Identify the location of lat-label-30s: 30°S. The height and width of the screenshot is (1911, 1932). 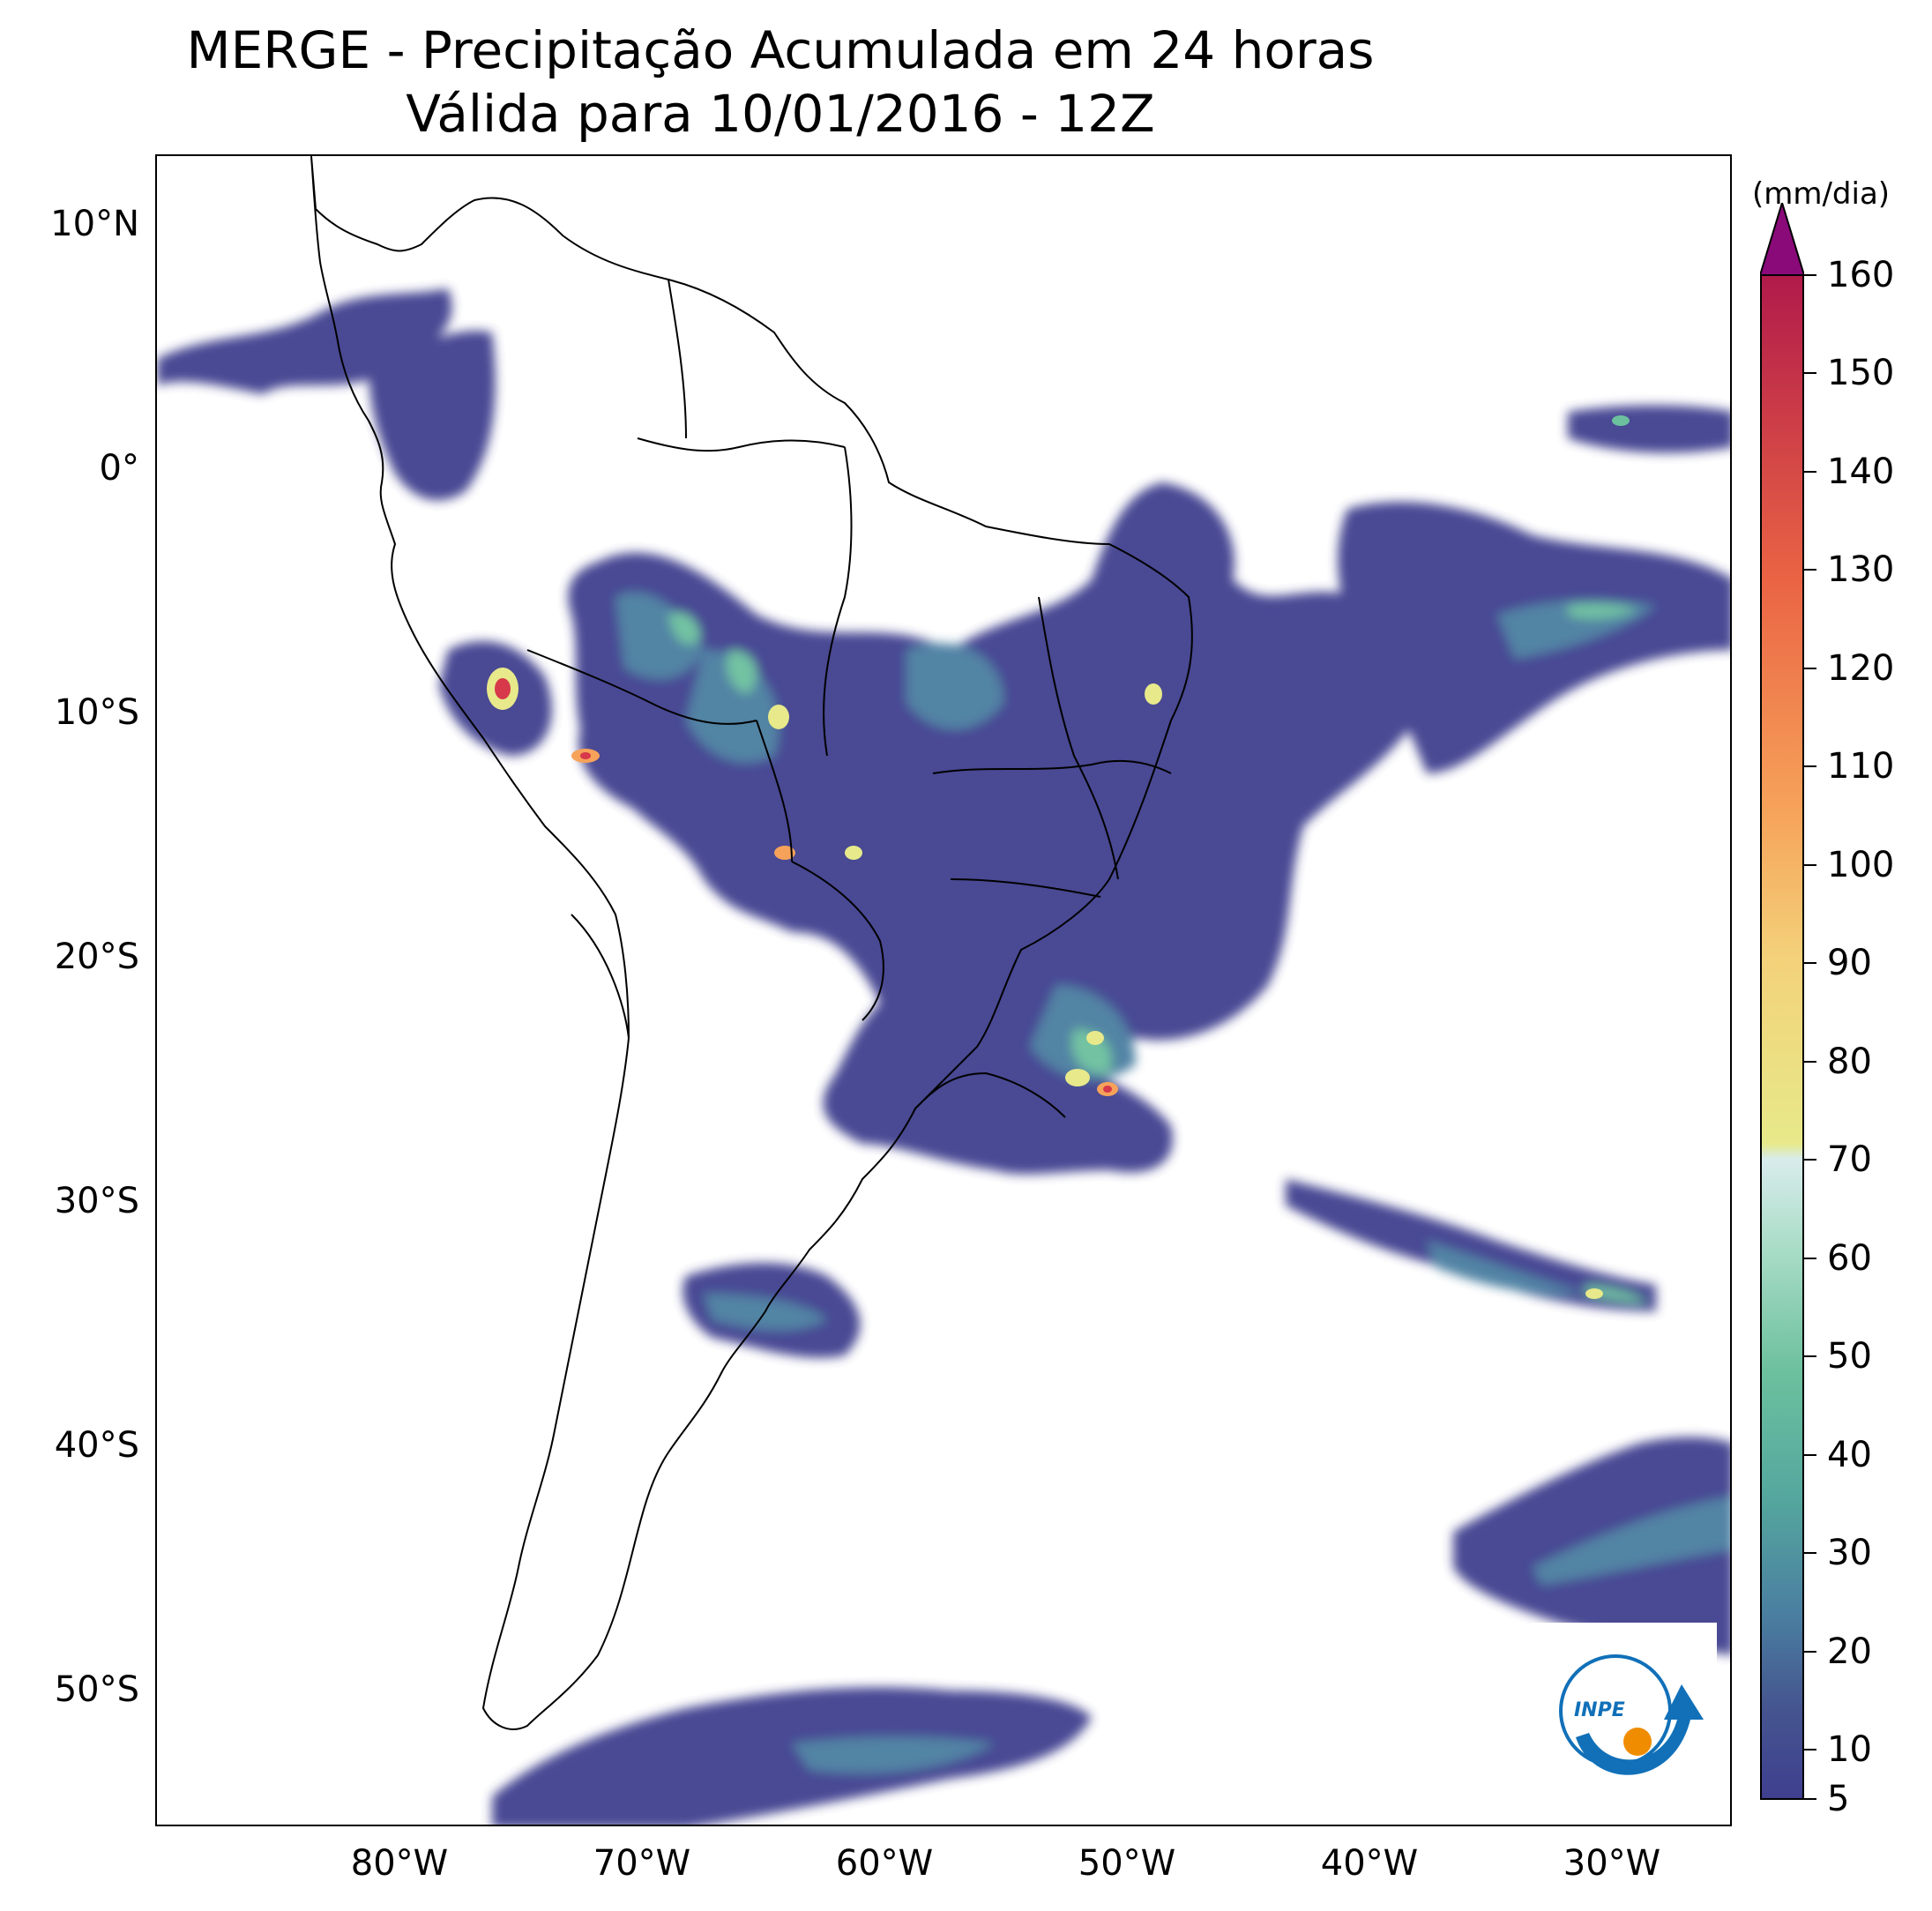
(96, 1201).